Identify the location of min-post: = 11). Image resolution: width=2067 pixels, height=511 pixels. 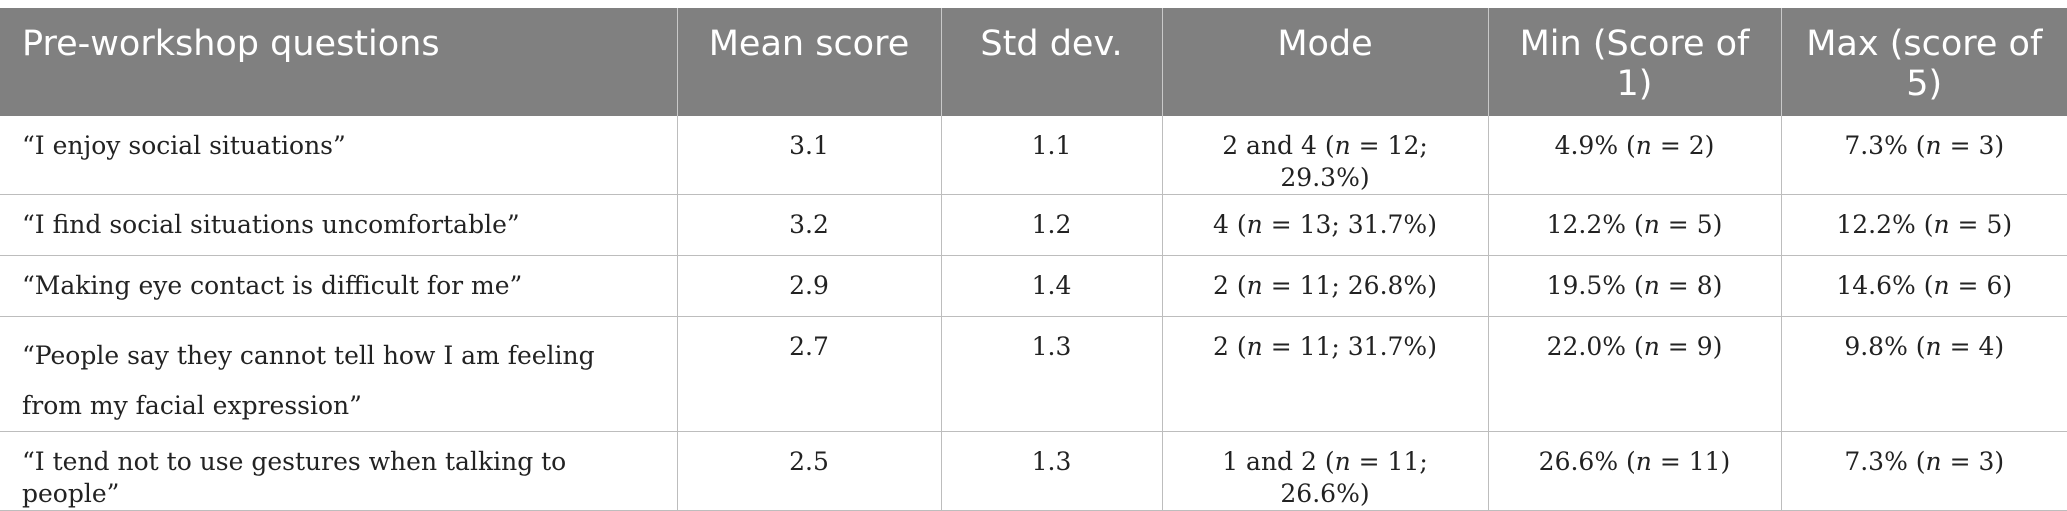
(1691, 461).